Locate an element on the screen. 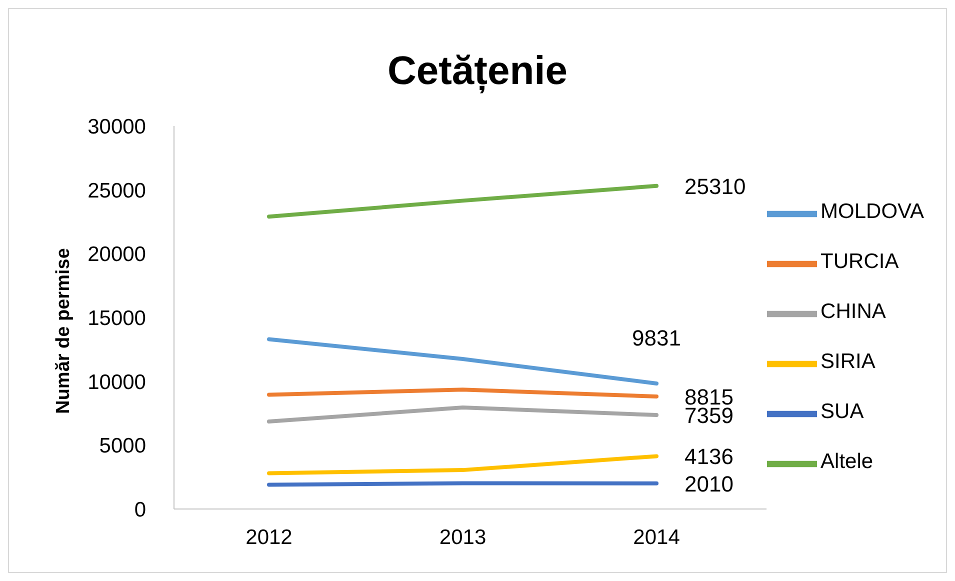 The image size is (955, 581). x-tick-label: 2013 is located at coordinates (462, 537).